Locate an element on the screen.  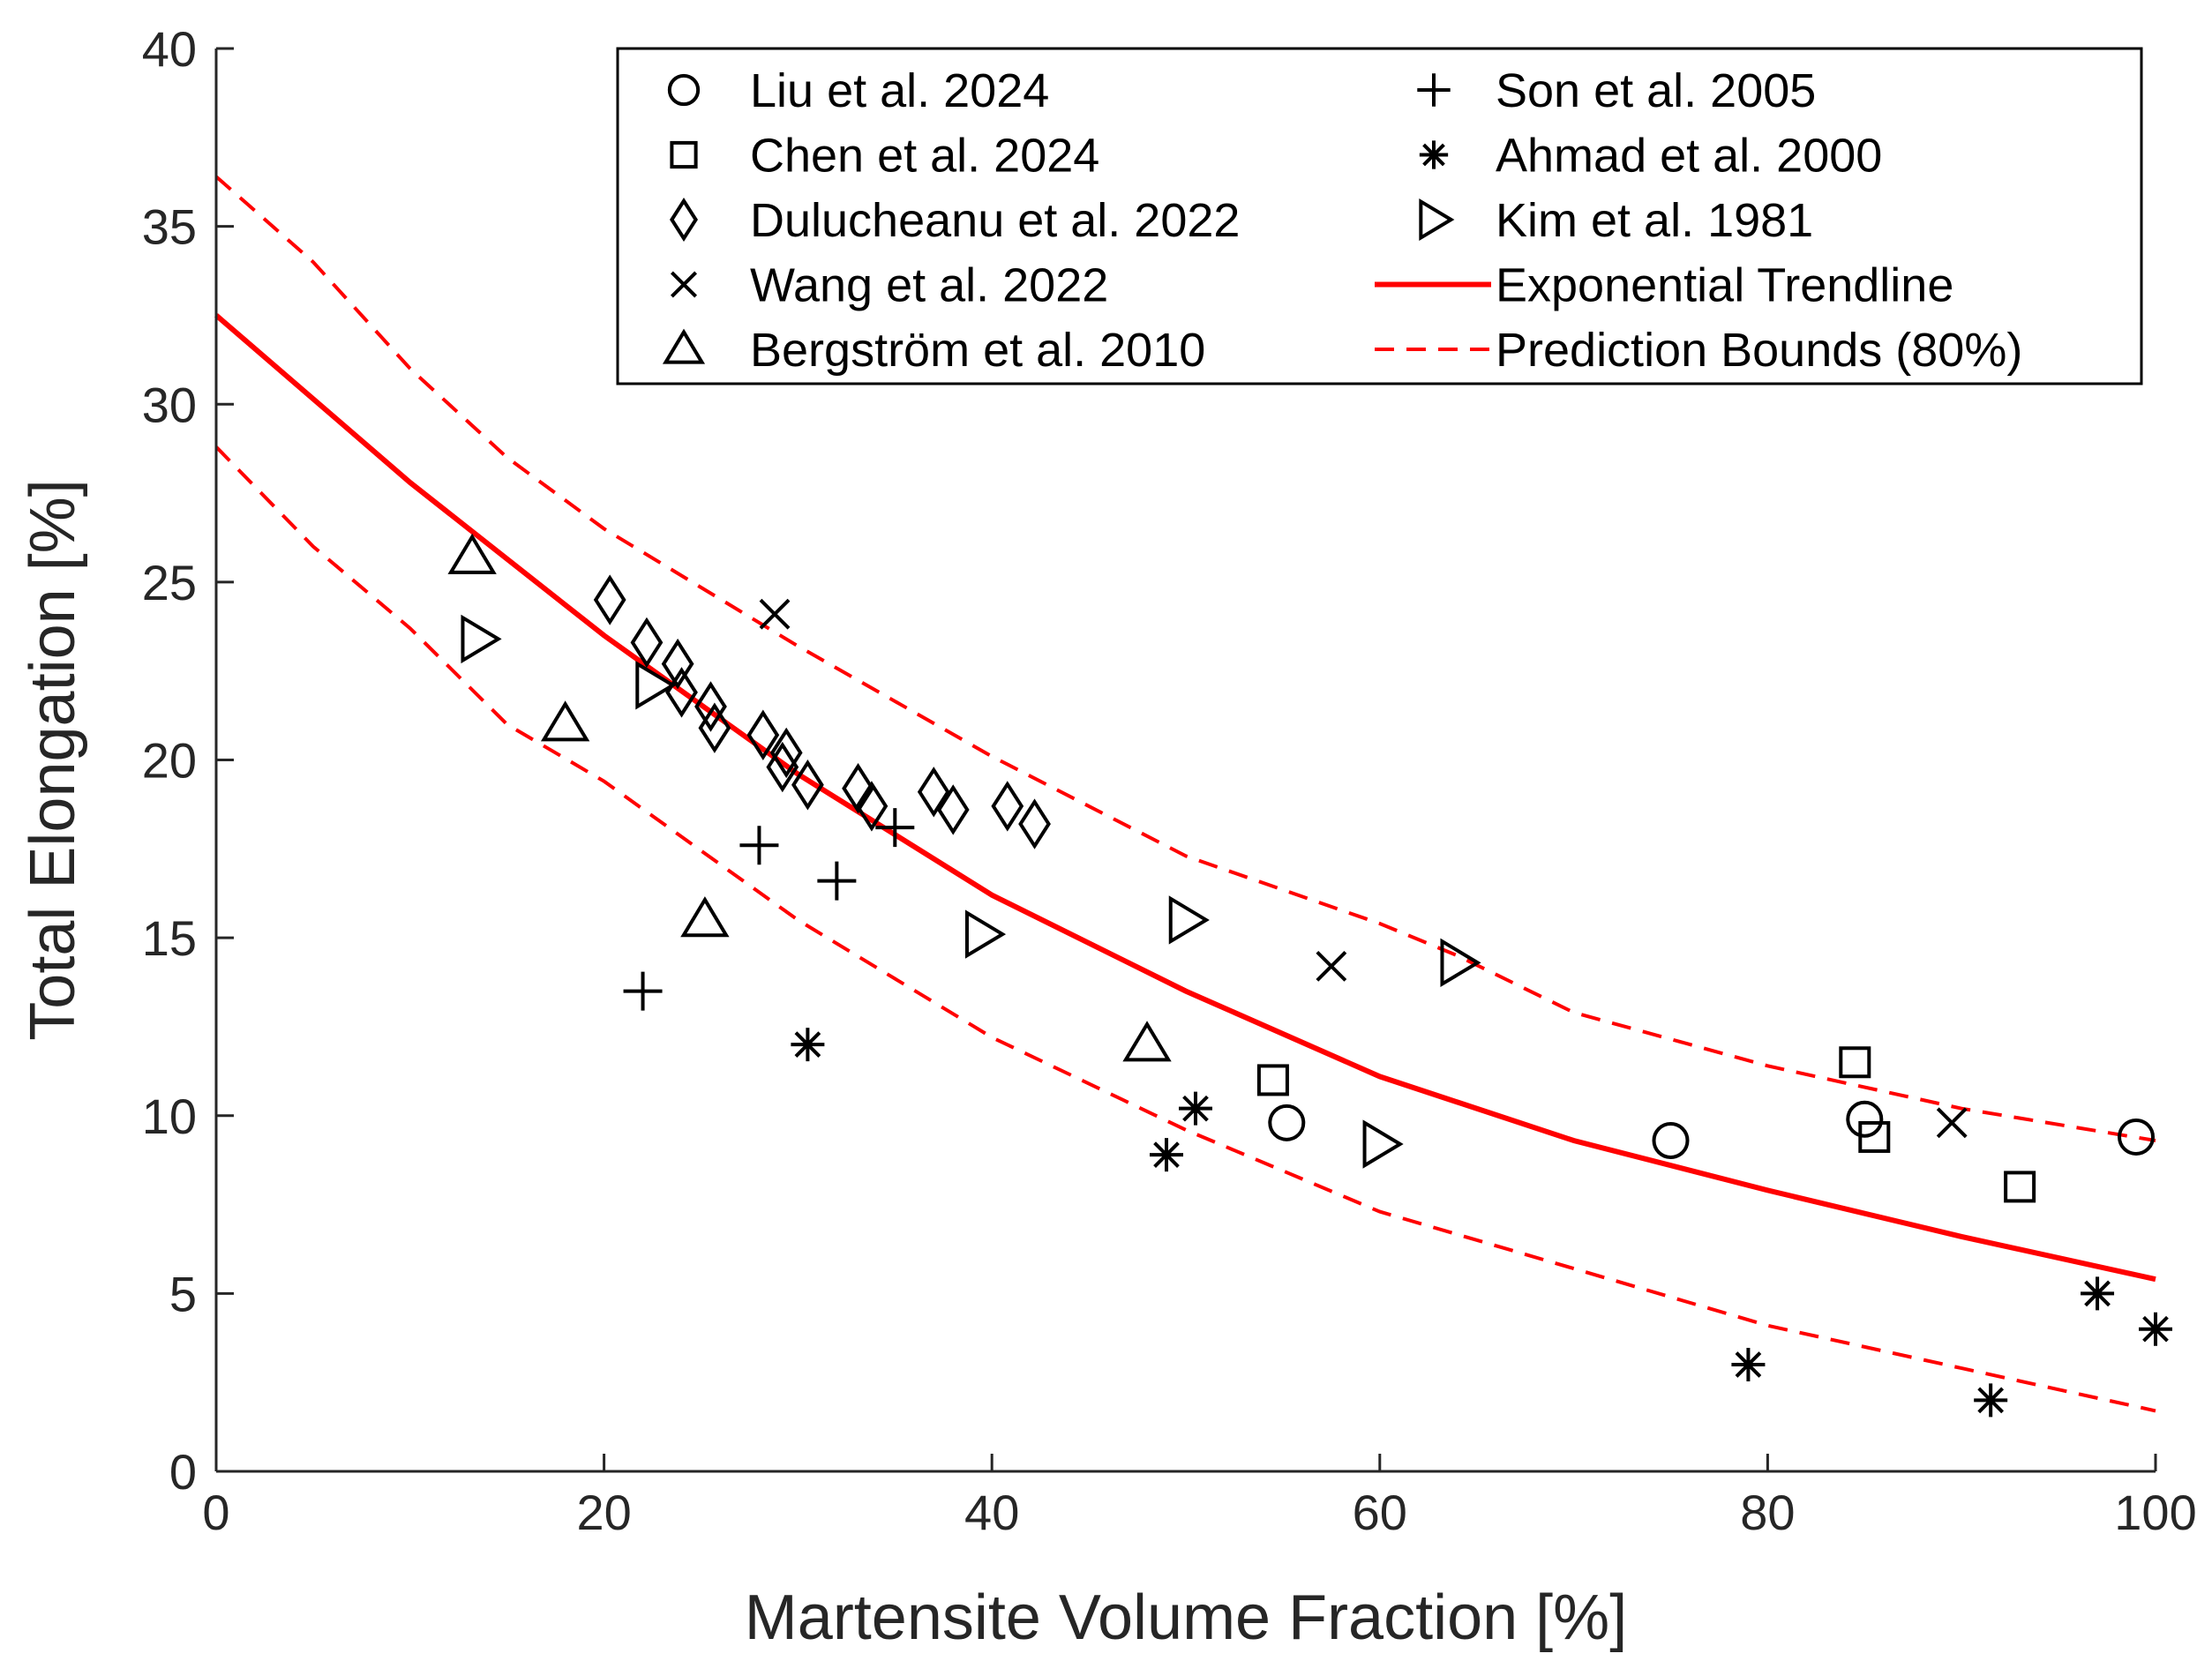
legend-item-son-et-al-2005: Son et al. 2005 is located at coordinates (1616, 90).